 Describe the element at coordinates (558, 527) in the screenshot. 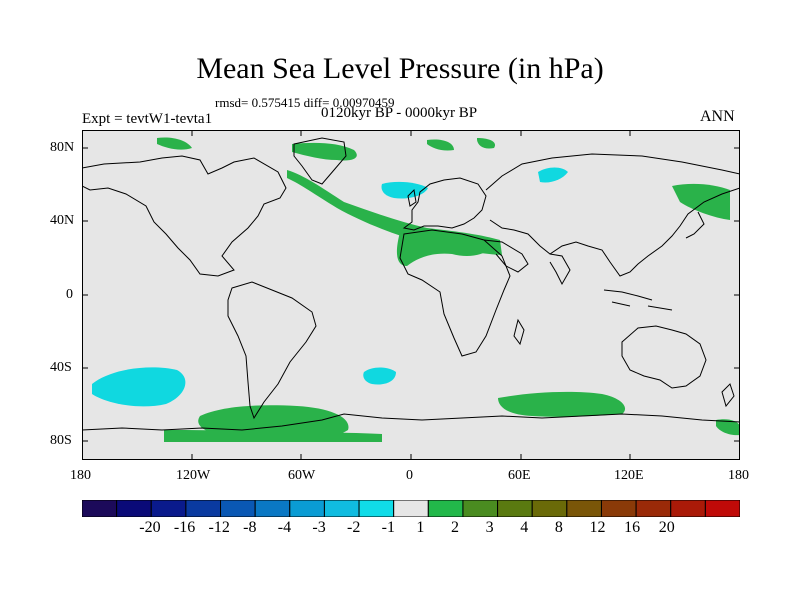

I see `colorbar-label: 8` at that location.